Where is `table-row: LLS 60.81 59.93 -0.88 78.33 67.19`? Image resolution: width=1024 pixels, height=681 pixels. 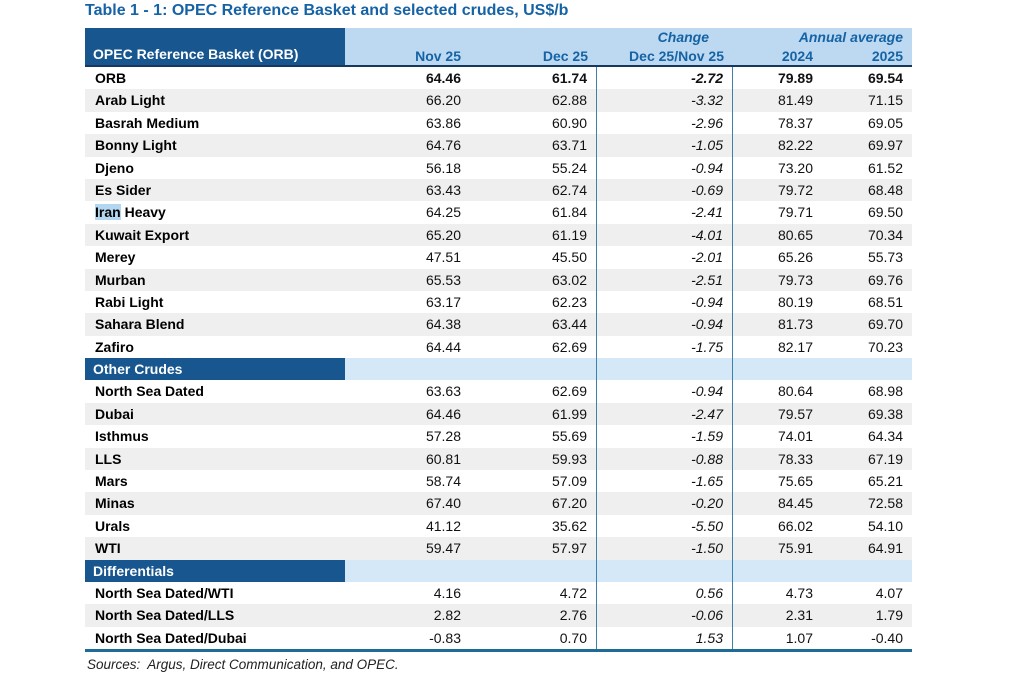 table-row: LLS 60.81 59.93 -0.88 78.33 67.19 is located at coordinates (498, 459).